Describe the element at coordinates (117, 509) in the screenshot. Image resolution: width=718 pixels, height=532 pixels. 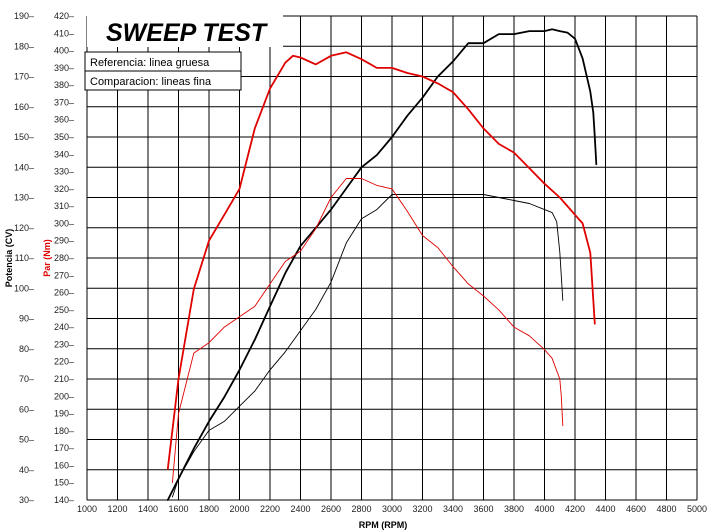
I see `x-tick-label: 1200` at that location.